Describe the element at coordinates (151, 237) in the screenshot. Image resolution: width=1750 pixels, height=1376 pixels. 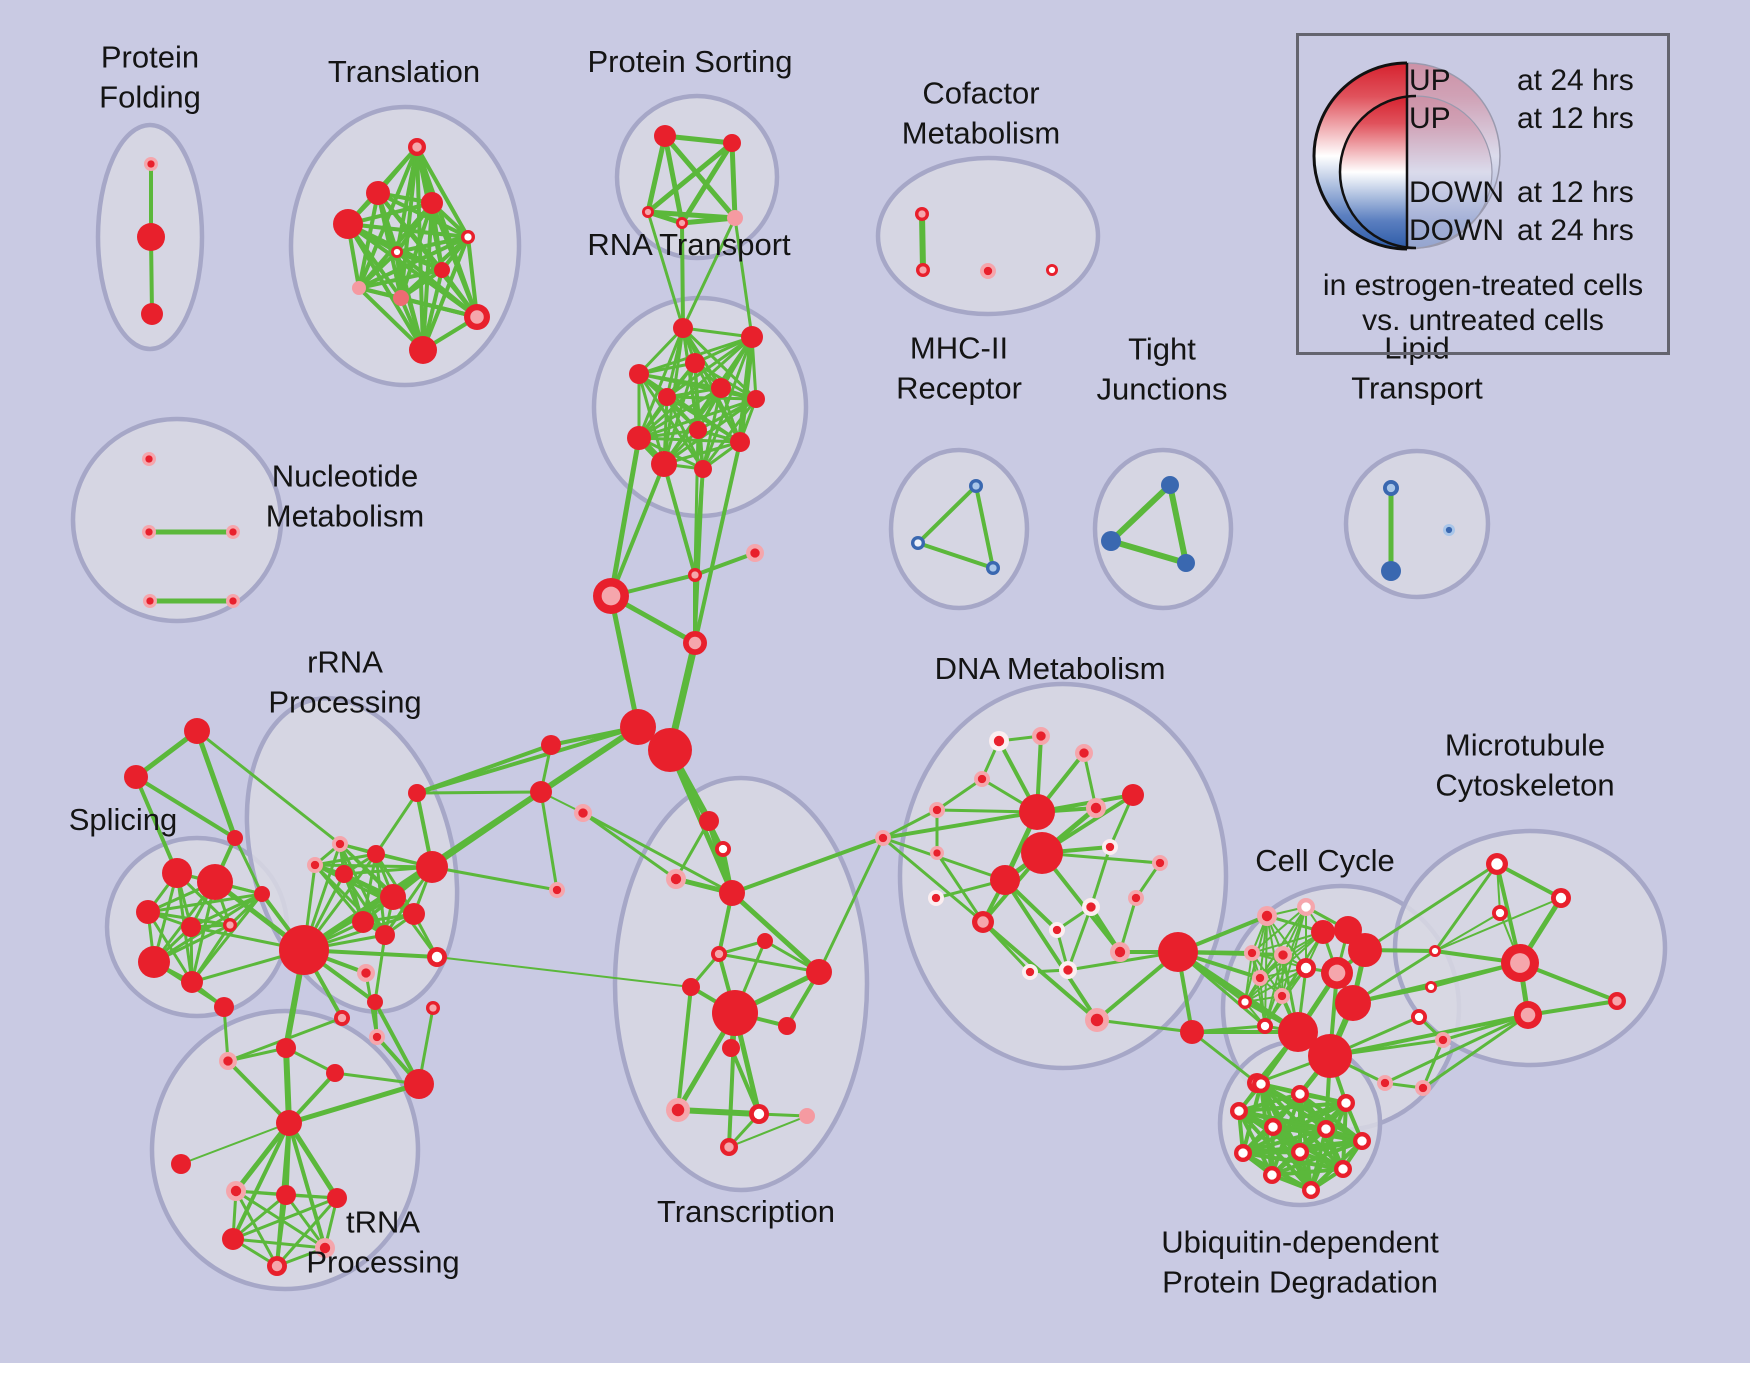
I see `node-pf2` at that location.